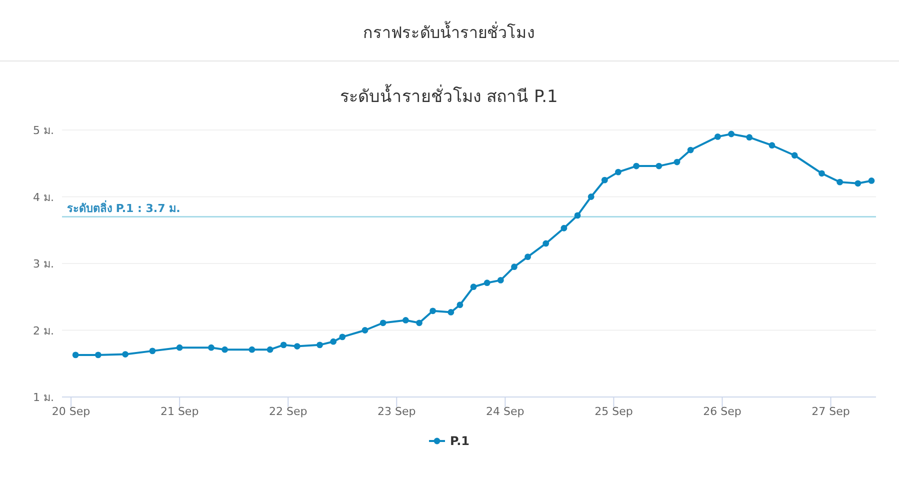  Describe the element at coordinates (43, 397) in the screenshot. I see `y-tick-label: 1 ม.` at that location.